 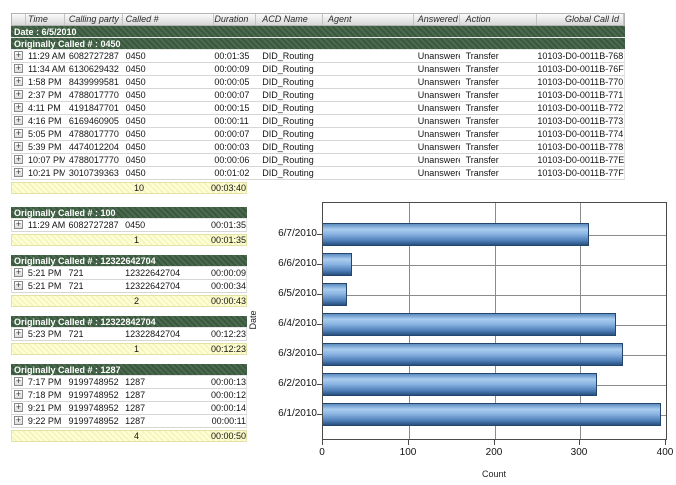 I want to click on cell-action: Transfer, so click(x=482, y=82).